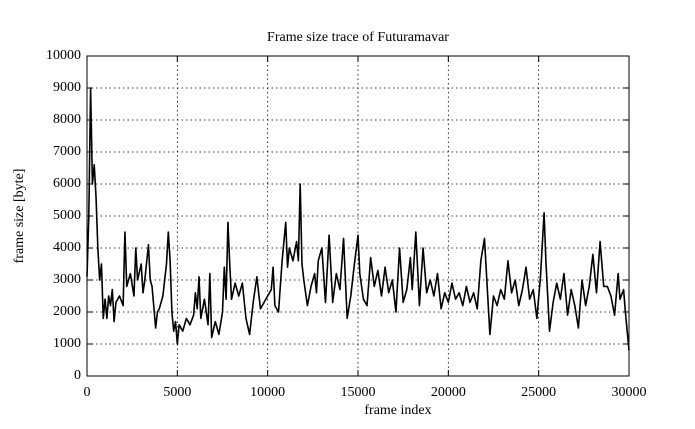  What do you see at coordinates (397, 410) in the screenshot?
I see `x-axis-label: frame index` at bounding box center [397, 410].